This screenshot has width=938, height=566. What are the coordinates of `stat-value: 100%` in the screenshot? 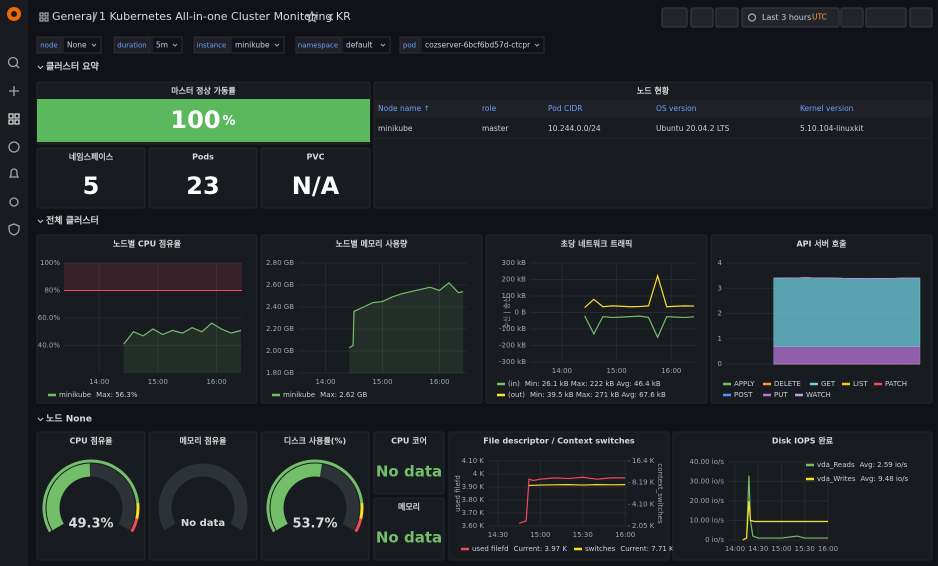 It's located at (202, 120).